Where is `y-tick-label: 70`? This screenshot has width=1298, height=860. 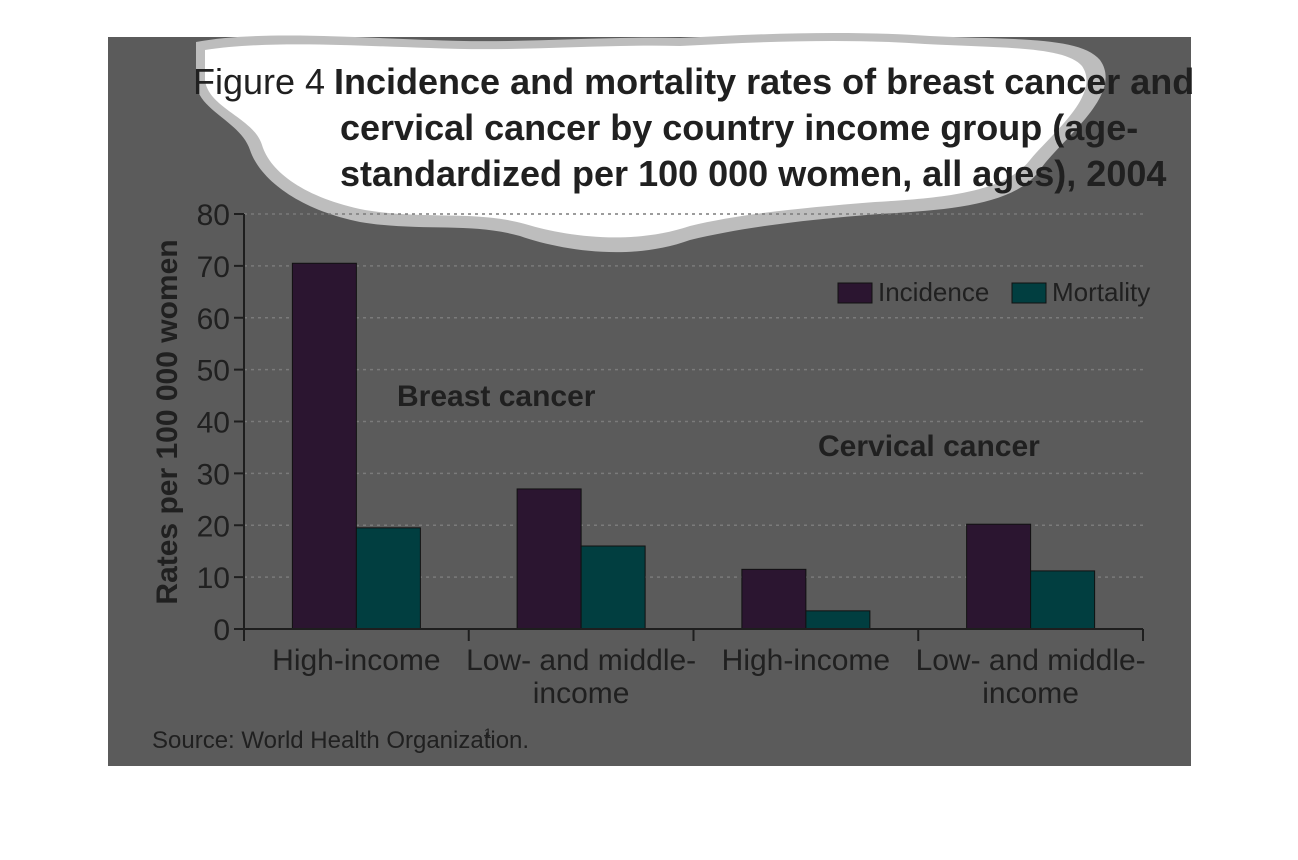 y-tick-label: 70 is located at coordinates (213, 267).